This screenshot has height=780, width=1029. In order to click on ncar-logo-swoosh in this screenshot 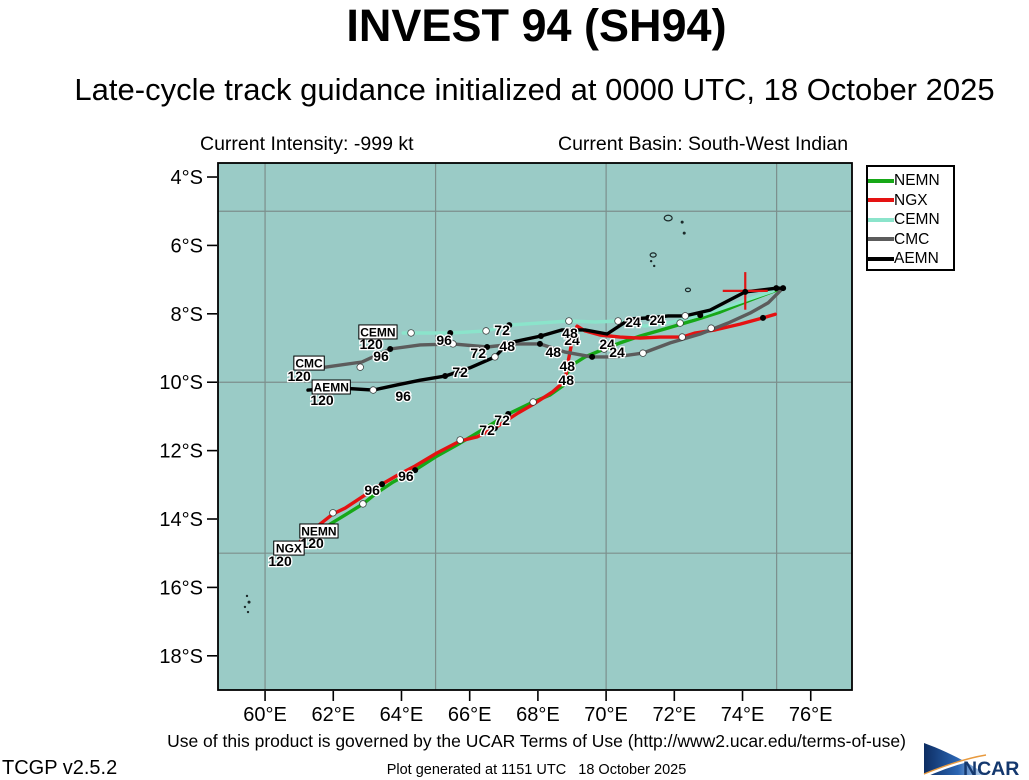, I will do `click(955, 759)`.